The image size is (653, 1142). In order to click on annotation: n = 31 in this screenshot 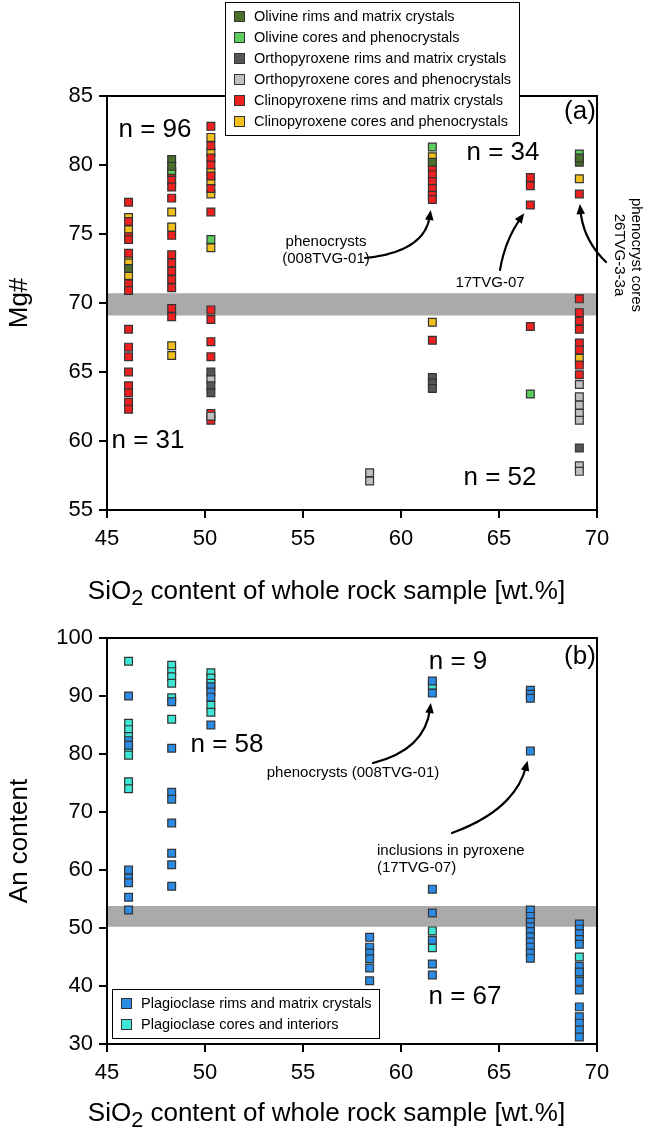, I will do `click(148, 439)`.